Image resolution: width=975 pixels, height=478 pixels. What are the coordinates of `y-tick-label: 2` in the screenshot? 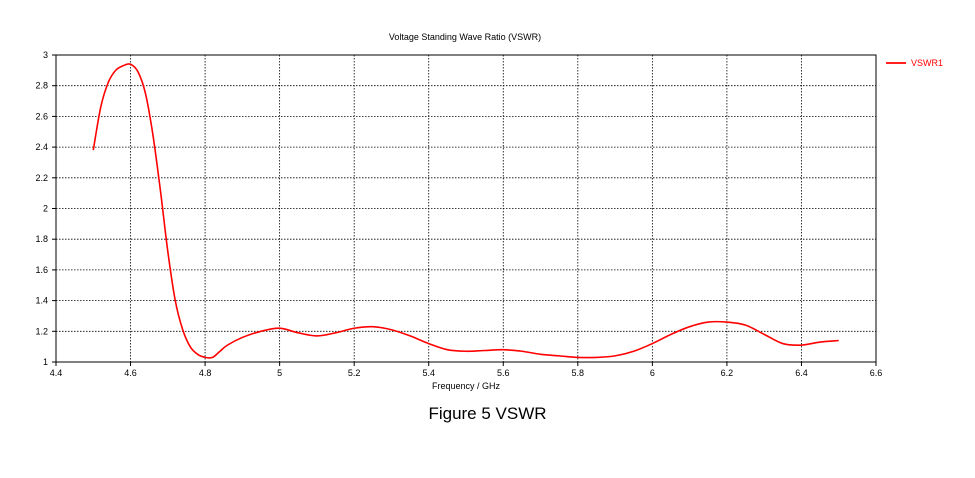 It's located at (45, 209).